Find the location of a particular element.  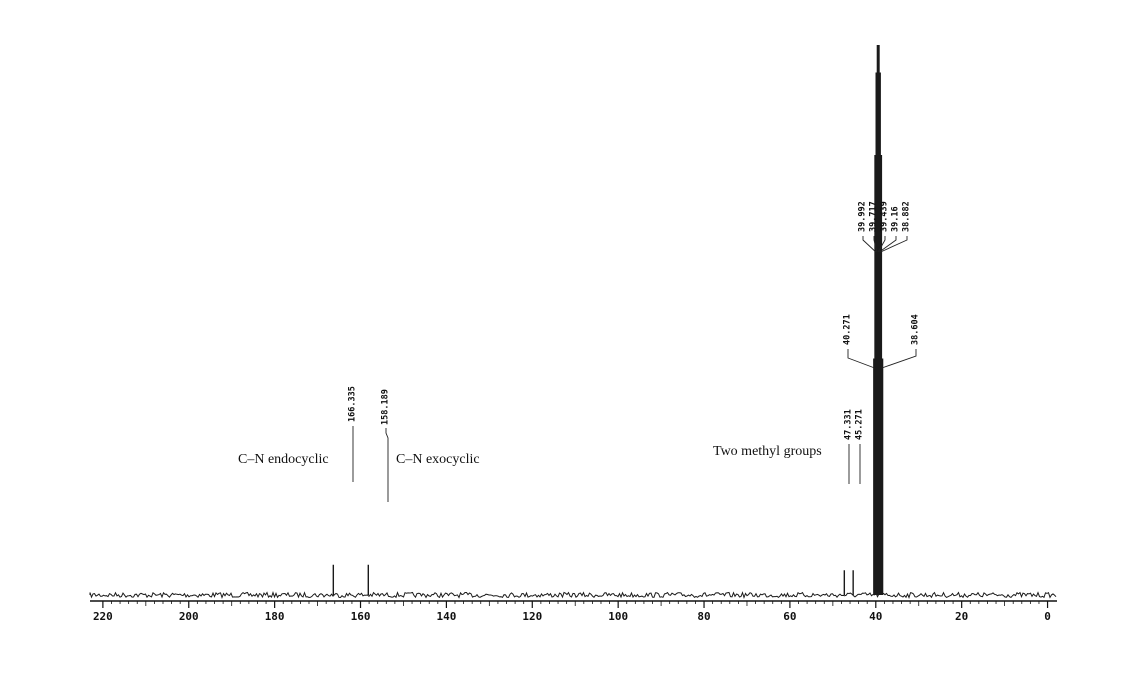

annotation: C–N exocyclic is located at coordinates (438, 459).